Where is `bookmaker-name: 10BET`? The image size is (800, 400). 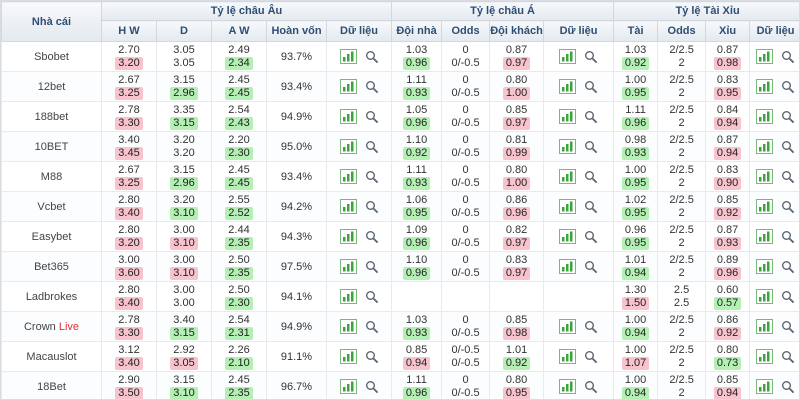 bookmaker-name: 10BET is located at coordinates (51, 146).